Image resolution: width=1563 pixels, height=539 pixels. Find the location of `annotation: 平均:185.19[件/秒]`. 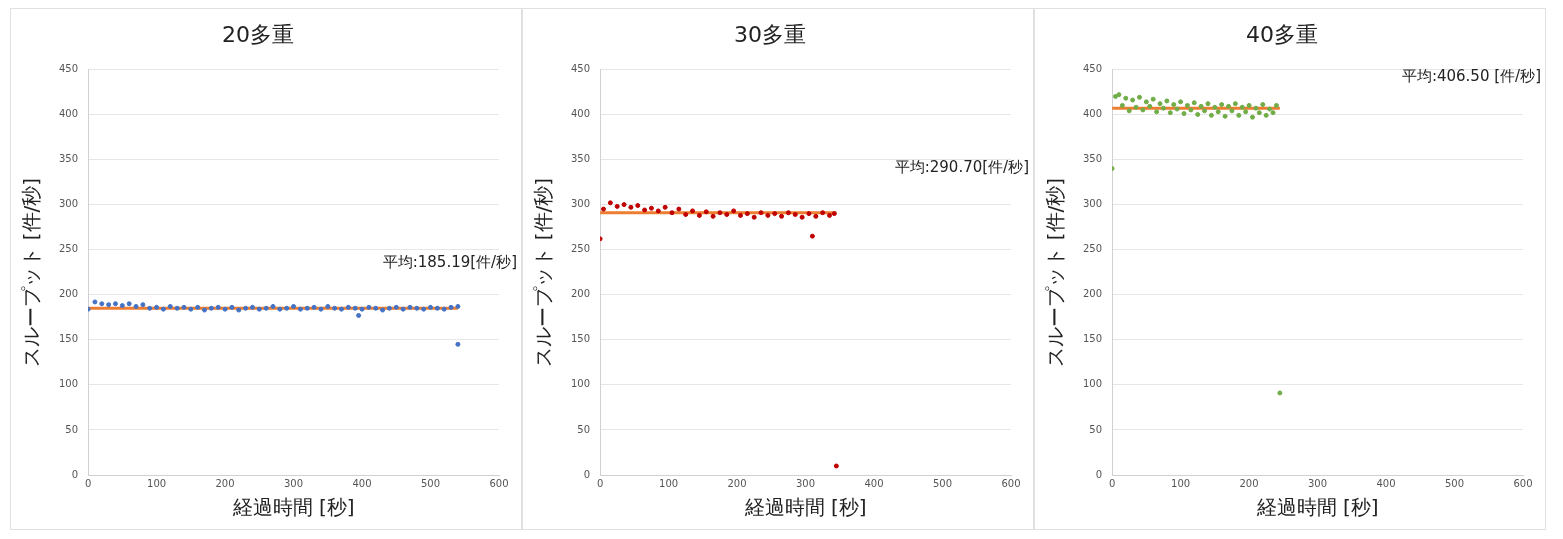

annotation: 平均:185.19[件/秒] is located at coordinates (449, 262).